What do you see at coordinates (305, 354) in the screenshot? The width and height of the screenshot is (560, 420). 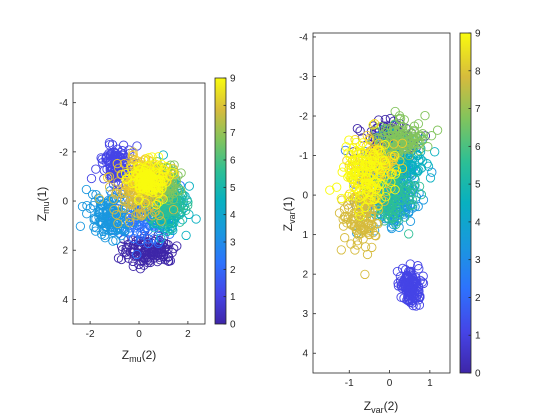 I see `y-tick-label: 4` at bounding box center [305, 354].